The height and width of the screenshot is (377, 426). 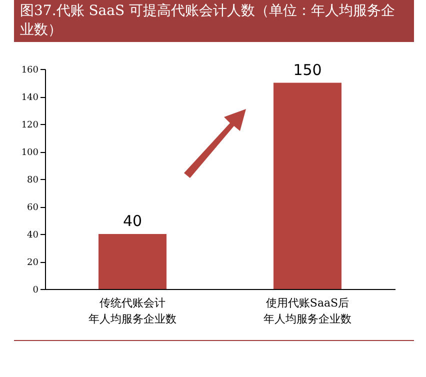 What do you see at coordinates (33, 208) in the screenshot?
I see `y-tick-label: 60` at bounding box center [33, 208].